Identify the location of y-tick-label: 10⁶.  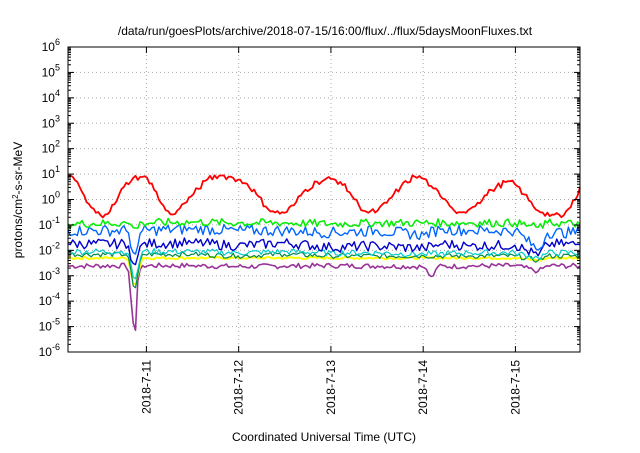
(51, 45).